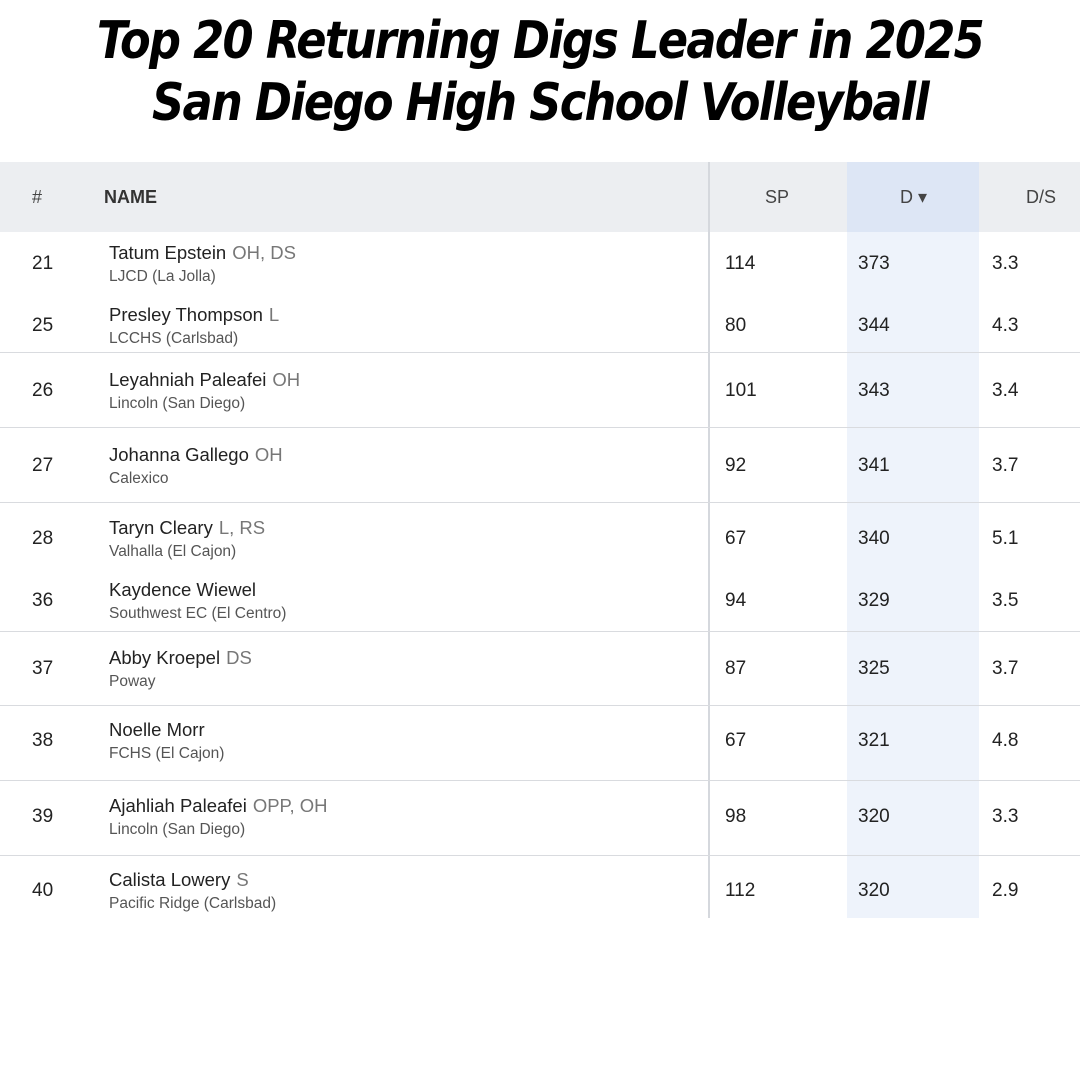 The image size is (1080, 1080). Describe the element at coordinates (1005, 600) in the screenshot. I see `row-ds: 3.5` at that location.